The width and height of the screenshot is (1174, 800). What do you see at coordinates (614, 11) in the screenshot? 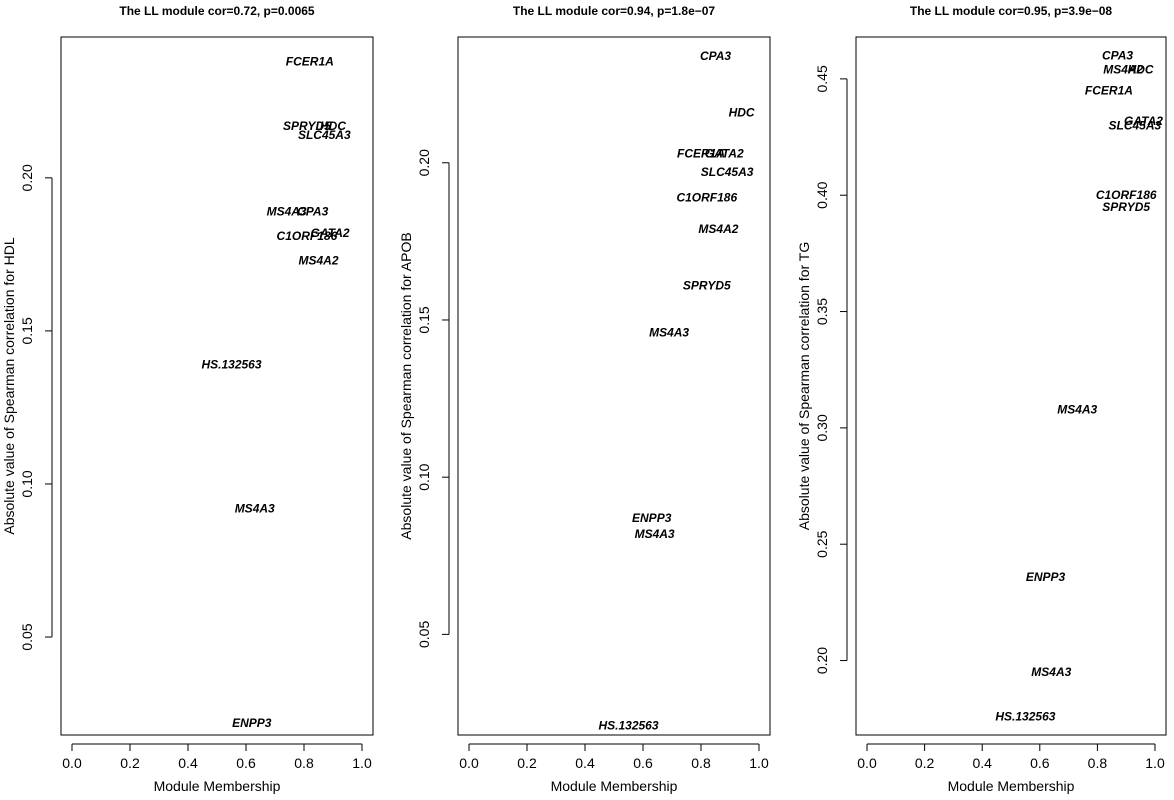
I see `chart-title: The LL module cor=0.94, p=1.8e−07` at bounding box center [614, 11].